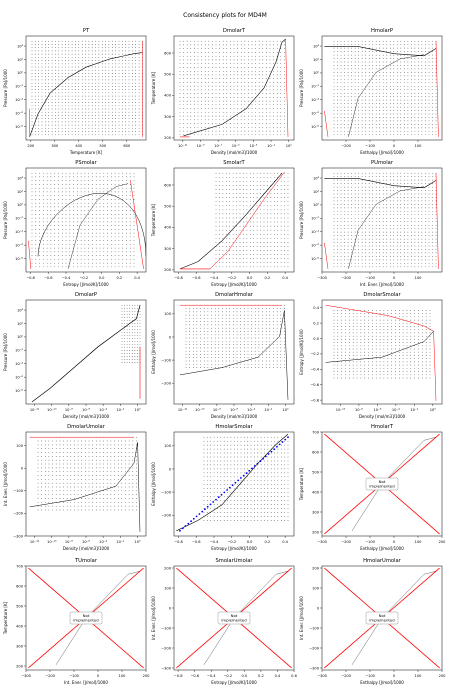 The image size is (450, 690). I want to click on x-axis-label: Int. Ener. [J/mol]/1000, so click(86, 682).